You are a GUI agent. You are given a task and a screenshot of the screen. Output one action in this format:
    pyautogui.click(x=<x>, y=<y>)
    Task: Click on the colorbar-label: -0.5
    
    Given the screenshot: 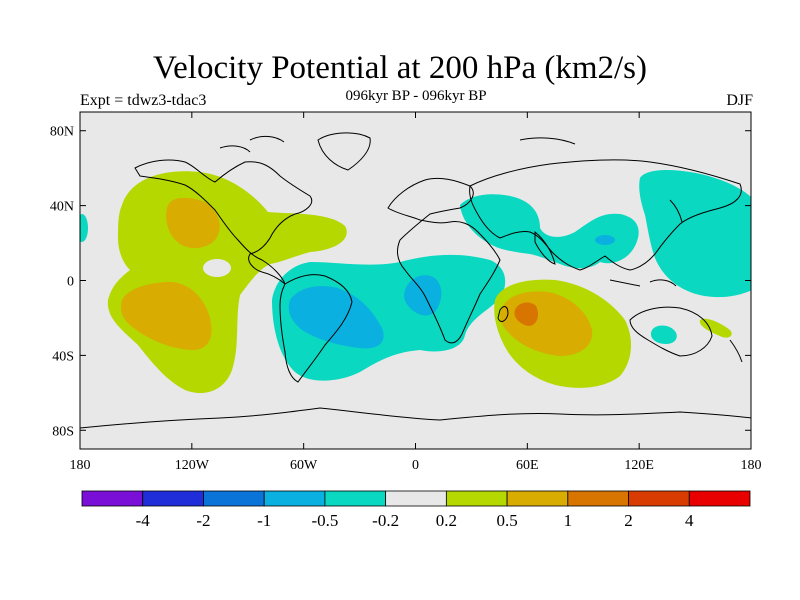 What is the action you would take?
    pyautogui.click(x=324, y=520)
    